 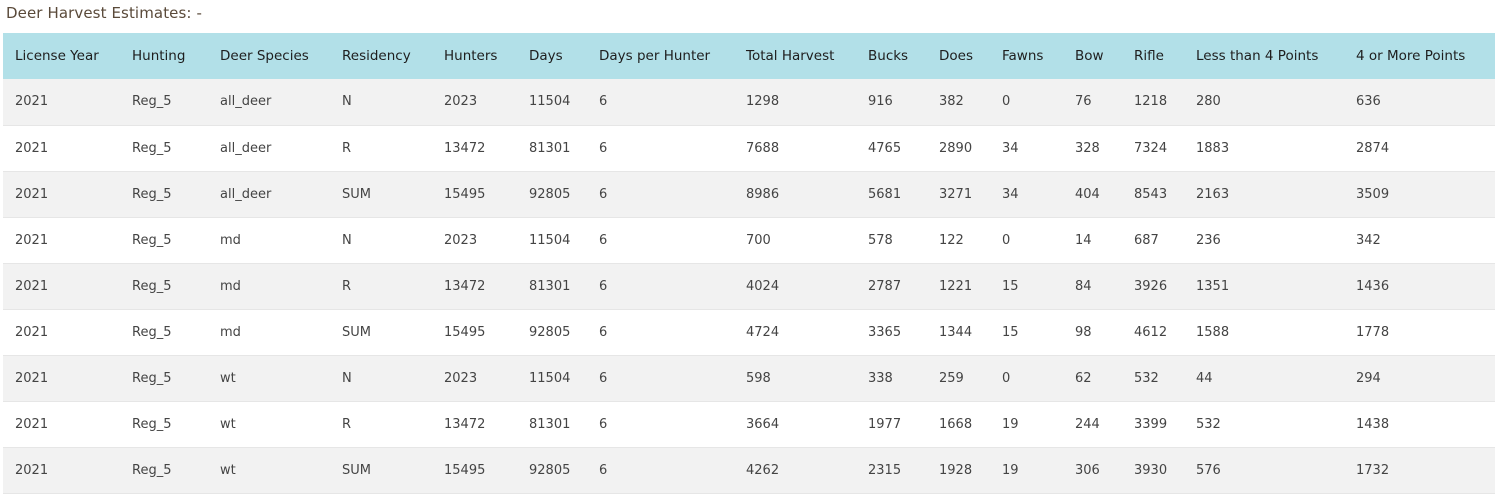 I want to click on table-cell: 1438, so click(x=1419, y=424).